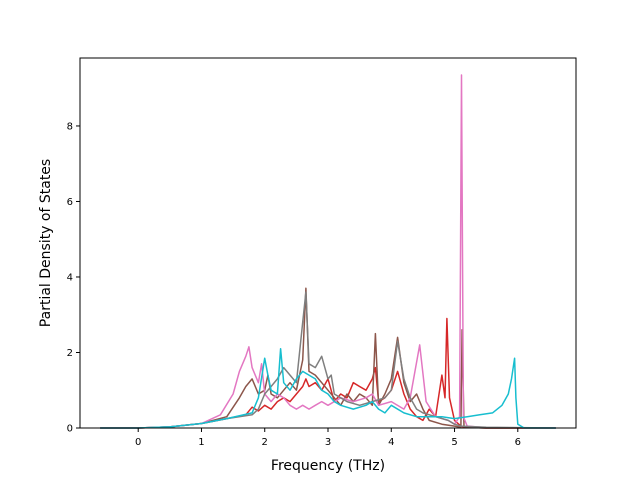  Describe the element at coordinates (391, 442) in the screenshot. I see `x-tick-label: 4` at that location.